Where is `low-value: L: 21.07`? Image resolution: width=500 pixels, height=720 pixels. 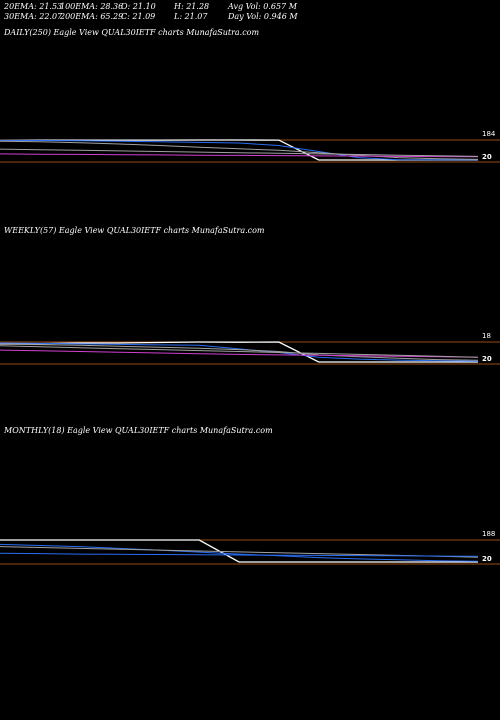 low-value: L: 21.07 is located at coordinates (191, 16).